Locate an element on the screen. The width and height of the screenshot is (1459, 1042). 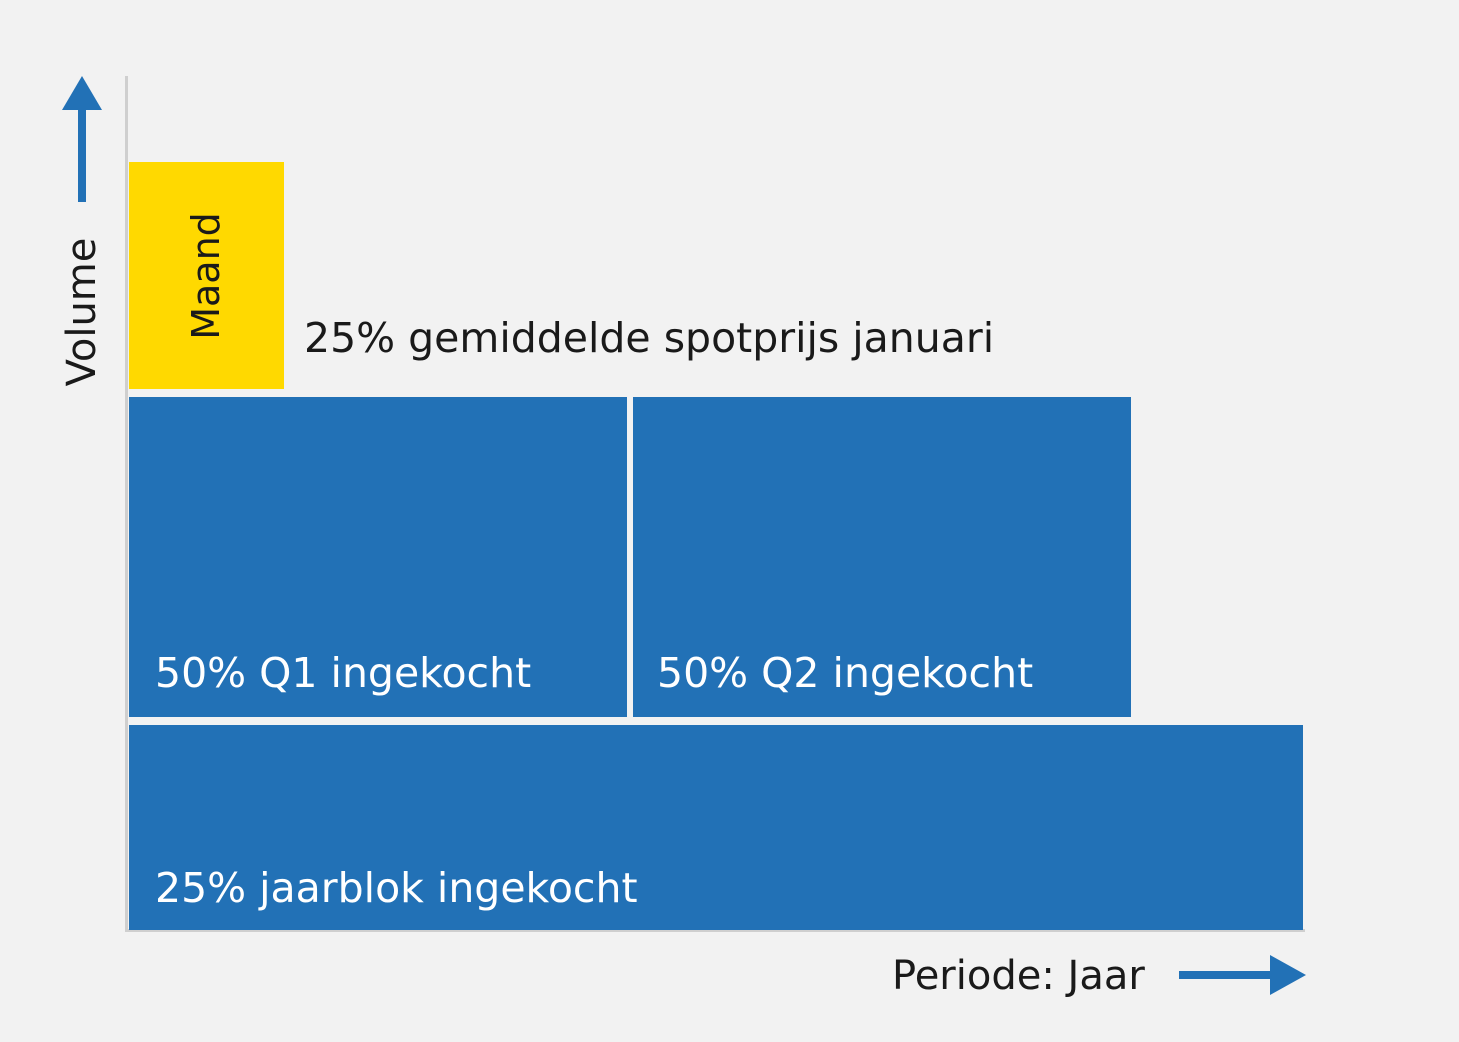
month-block: Maand is located at coordinates (206, 275).